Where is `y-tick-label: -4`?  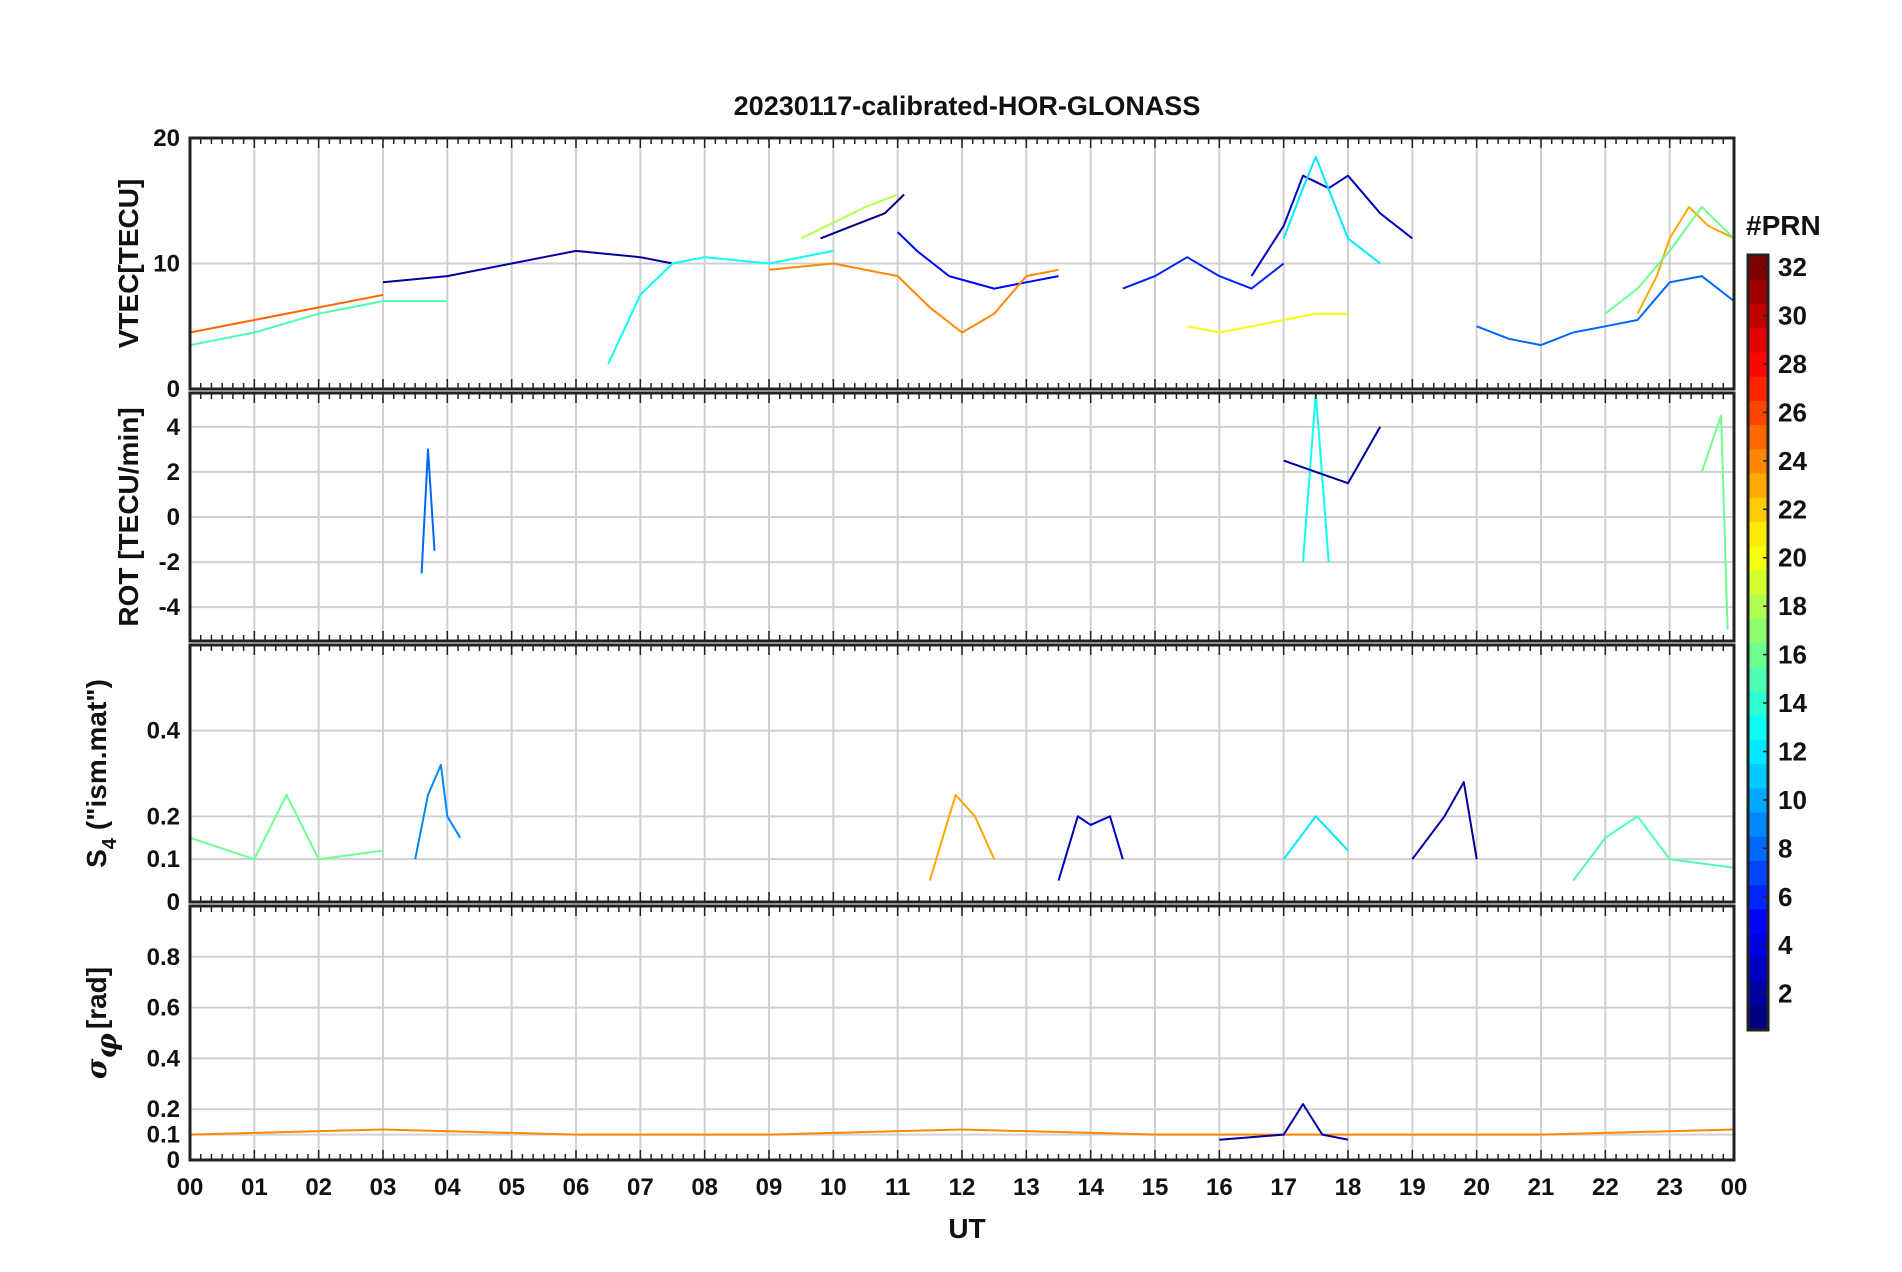
y-tick-label: -4 is located at coordinates (170, 607).